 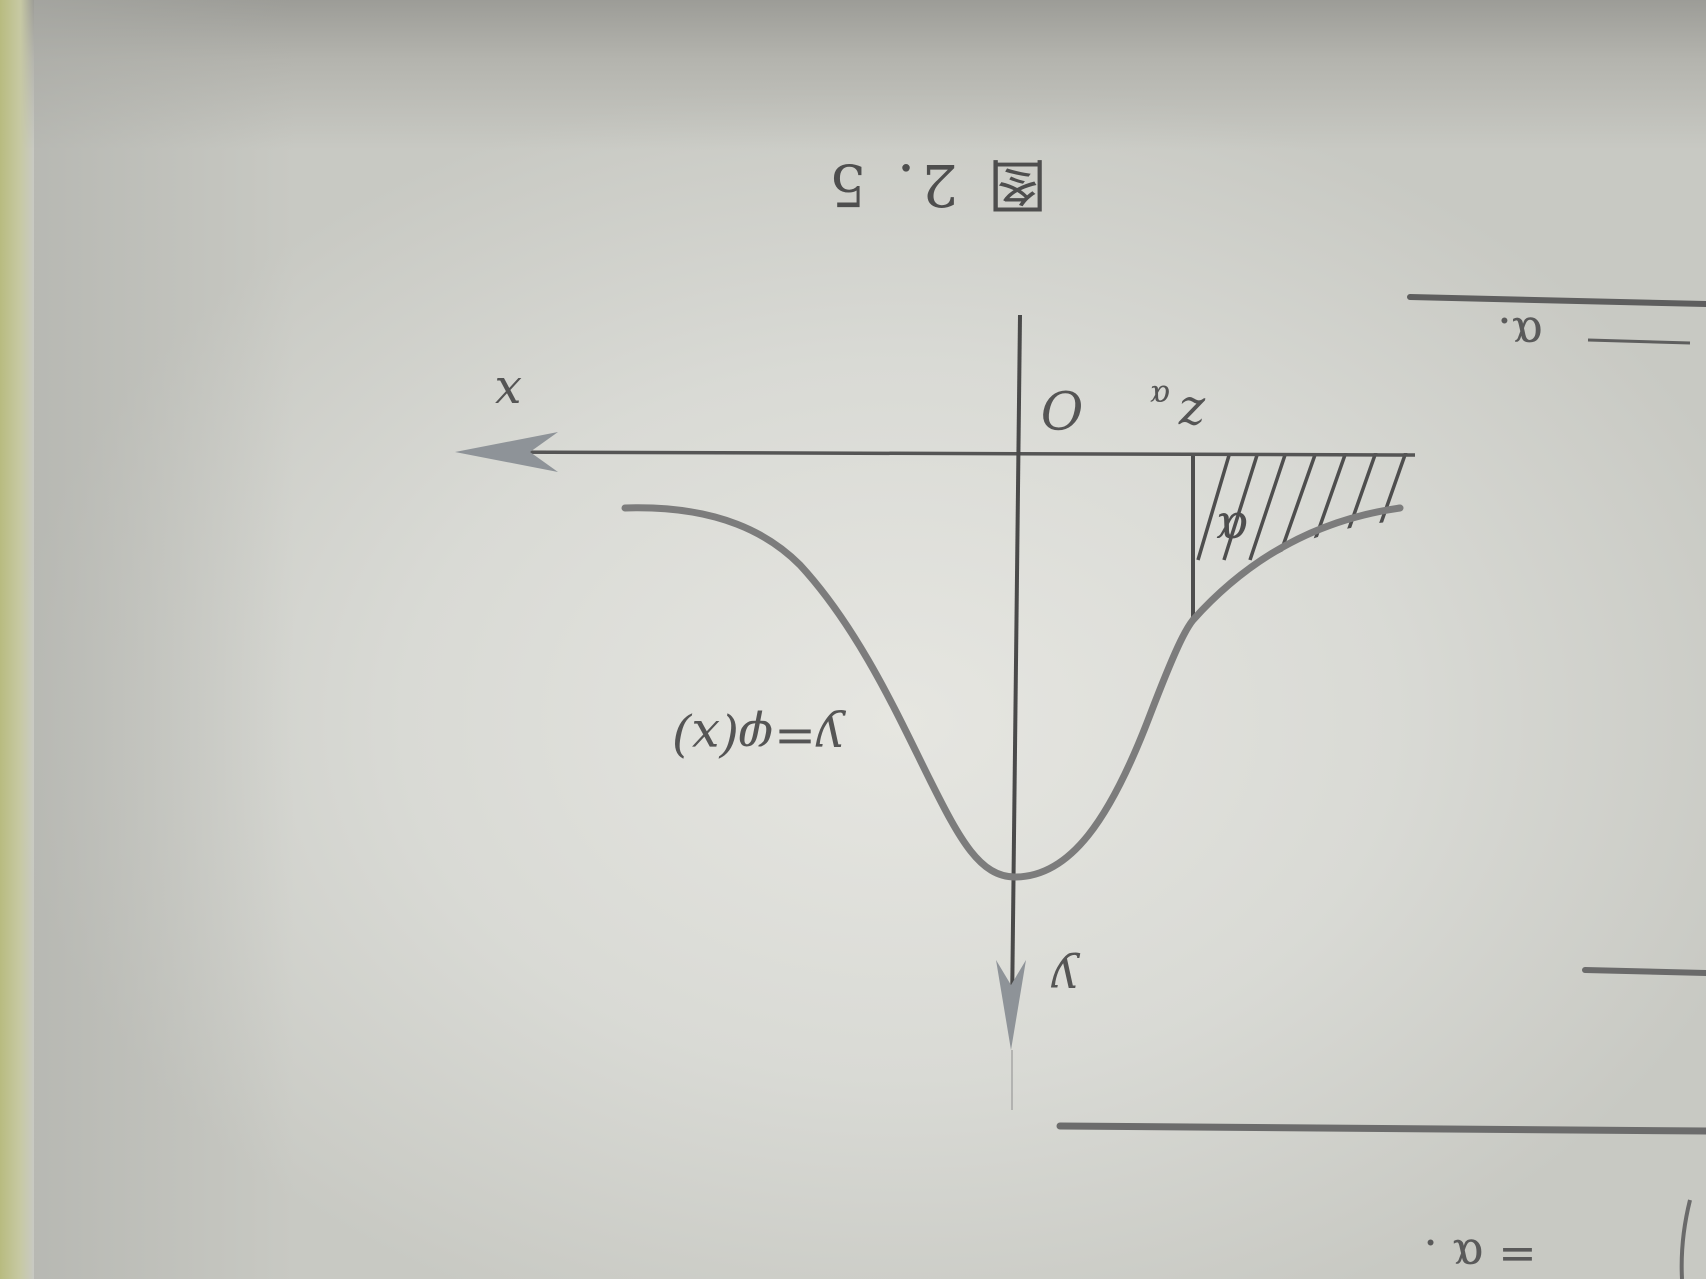 I want to click on margin-text-top: α., so click(x=1520, y=334).